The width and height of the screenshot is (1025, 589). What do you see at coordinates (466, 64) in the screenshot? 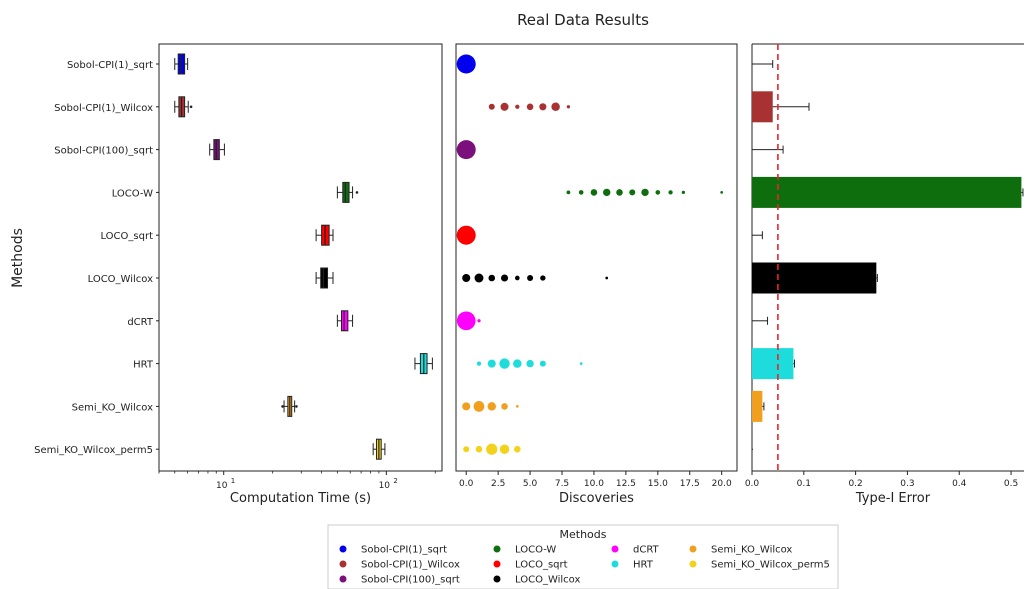
I see `discovery-point-sobol-cpi-1-sqrt` at bounding box center [466, 64].